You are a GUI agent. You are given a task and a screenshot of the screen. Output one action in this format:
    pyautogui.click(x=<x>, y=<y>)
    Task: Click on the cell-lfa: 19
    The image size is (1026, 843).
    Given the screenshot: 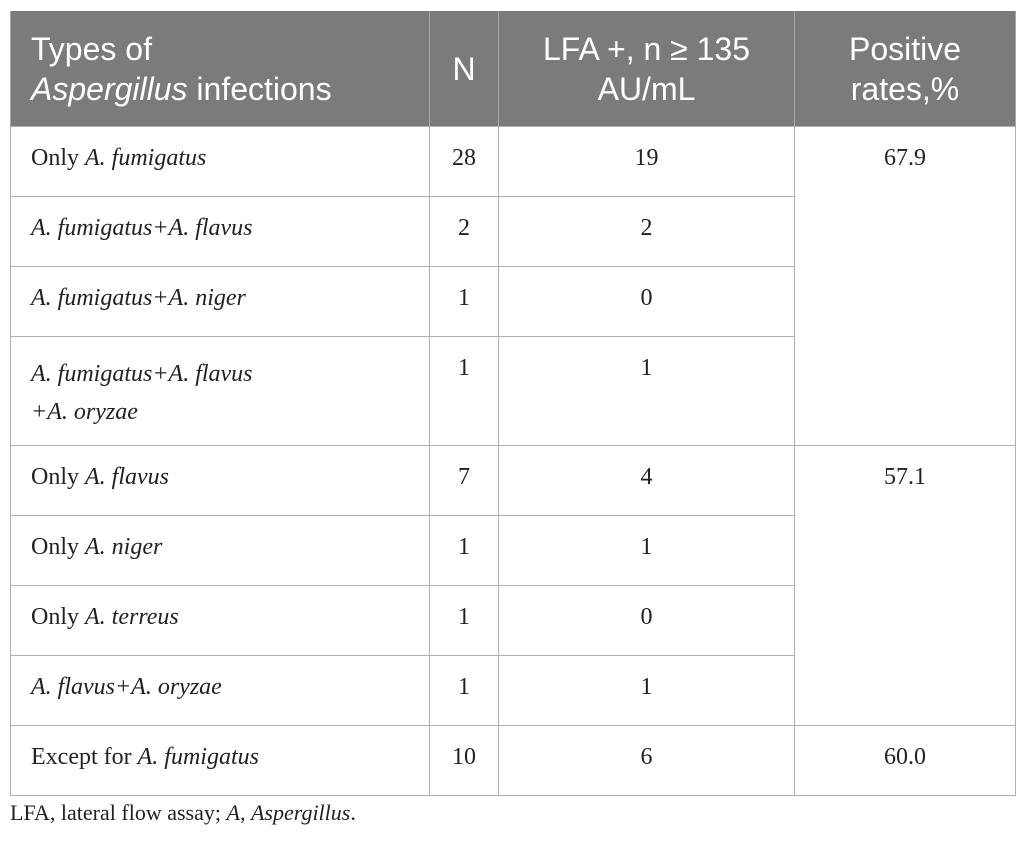 What is the action you would take?
    pyautogui.click(x=646, y=161)
    